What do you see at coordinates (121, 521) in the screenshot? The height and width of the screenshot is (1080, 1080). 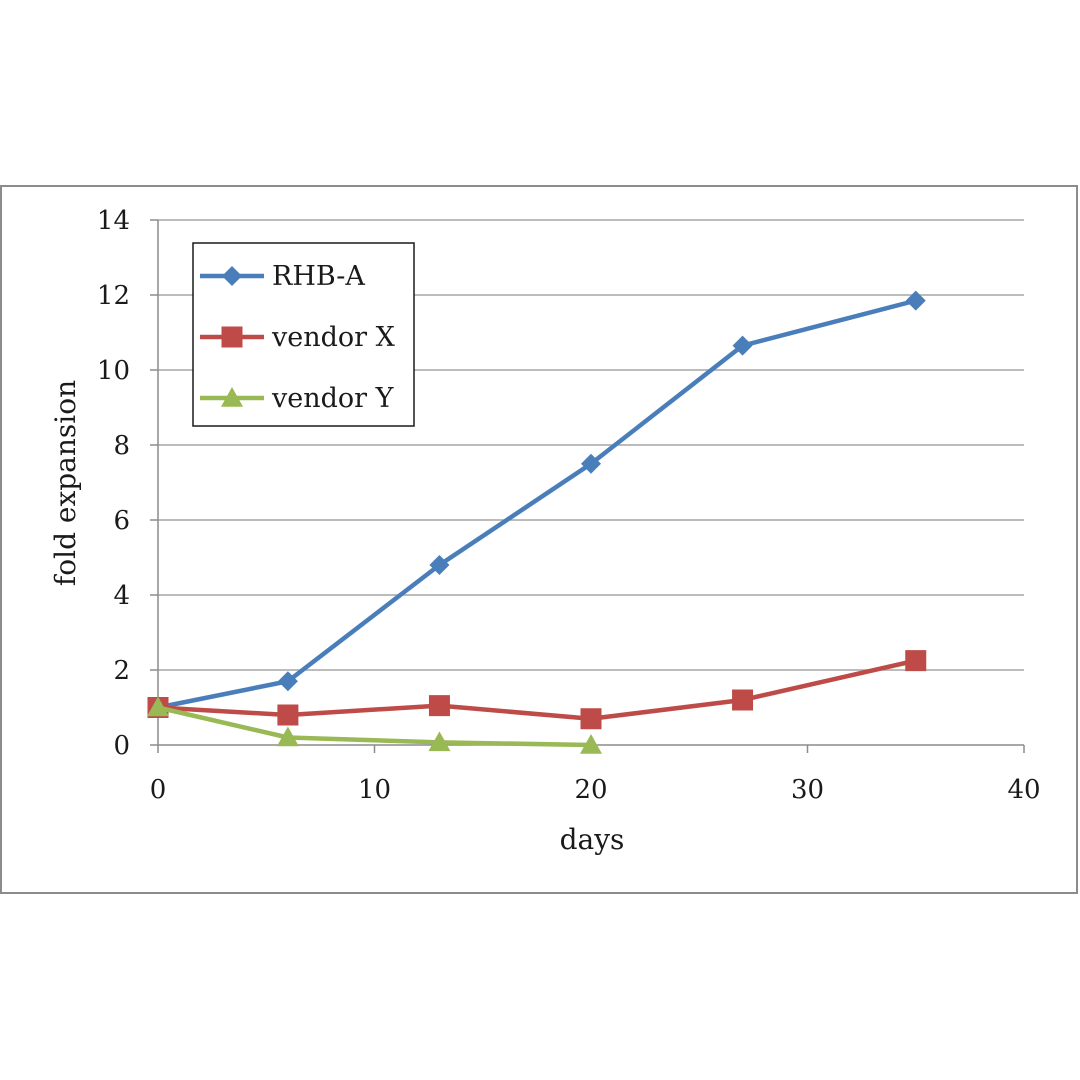 I see `y-tick-label: 6` at bounding box center [121, 521].